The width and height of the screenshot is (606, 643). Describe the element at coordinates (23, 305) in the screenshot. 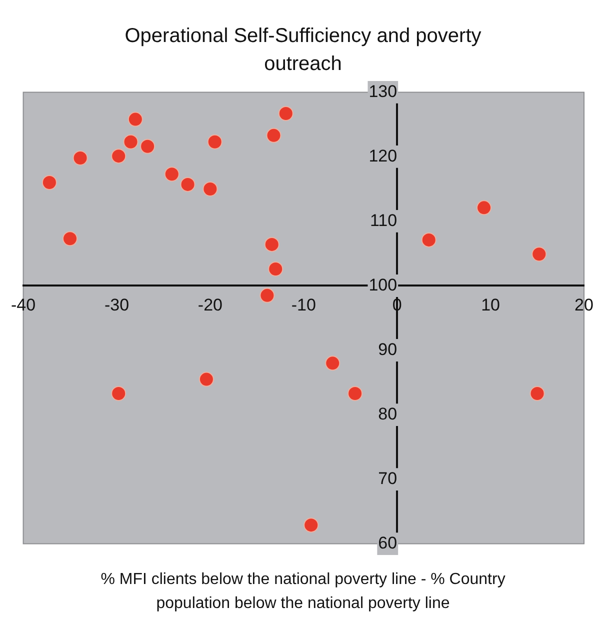

I see `x-tick-label: -40` at that location.